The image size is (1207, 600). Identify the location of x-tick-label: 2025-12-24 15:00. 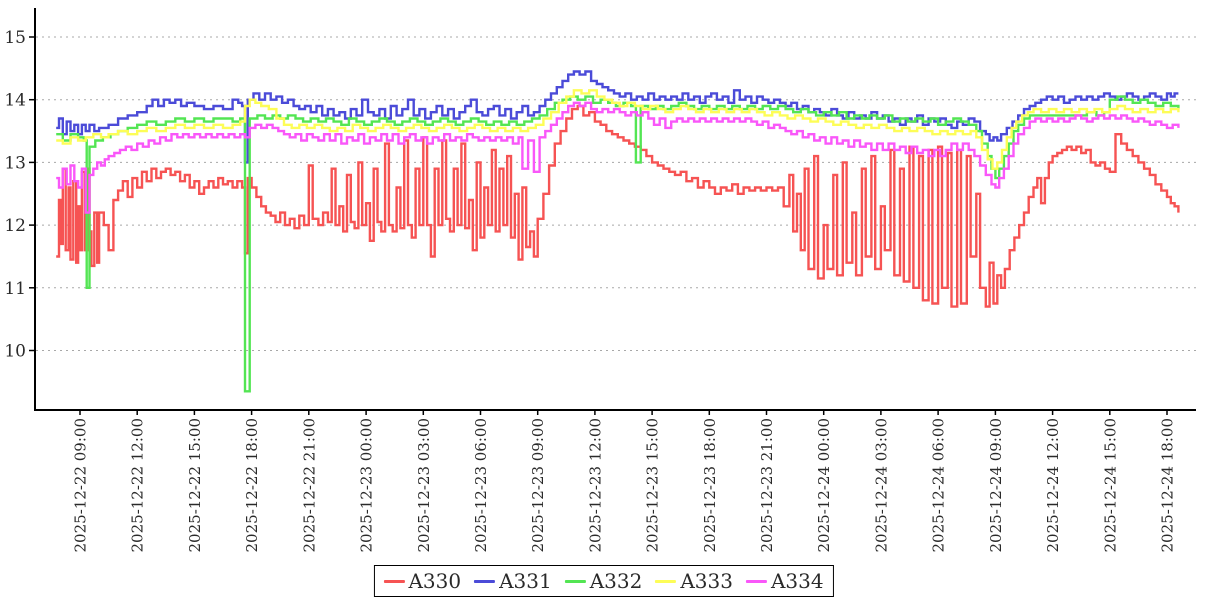
(1110, 485).